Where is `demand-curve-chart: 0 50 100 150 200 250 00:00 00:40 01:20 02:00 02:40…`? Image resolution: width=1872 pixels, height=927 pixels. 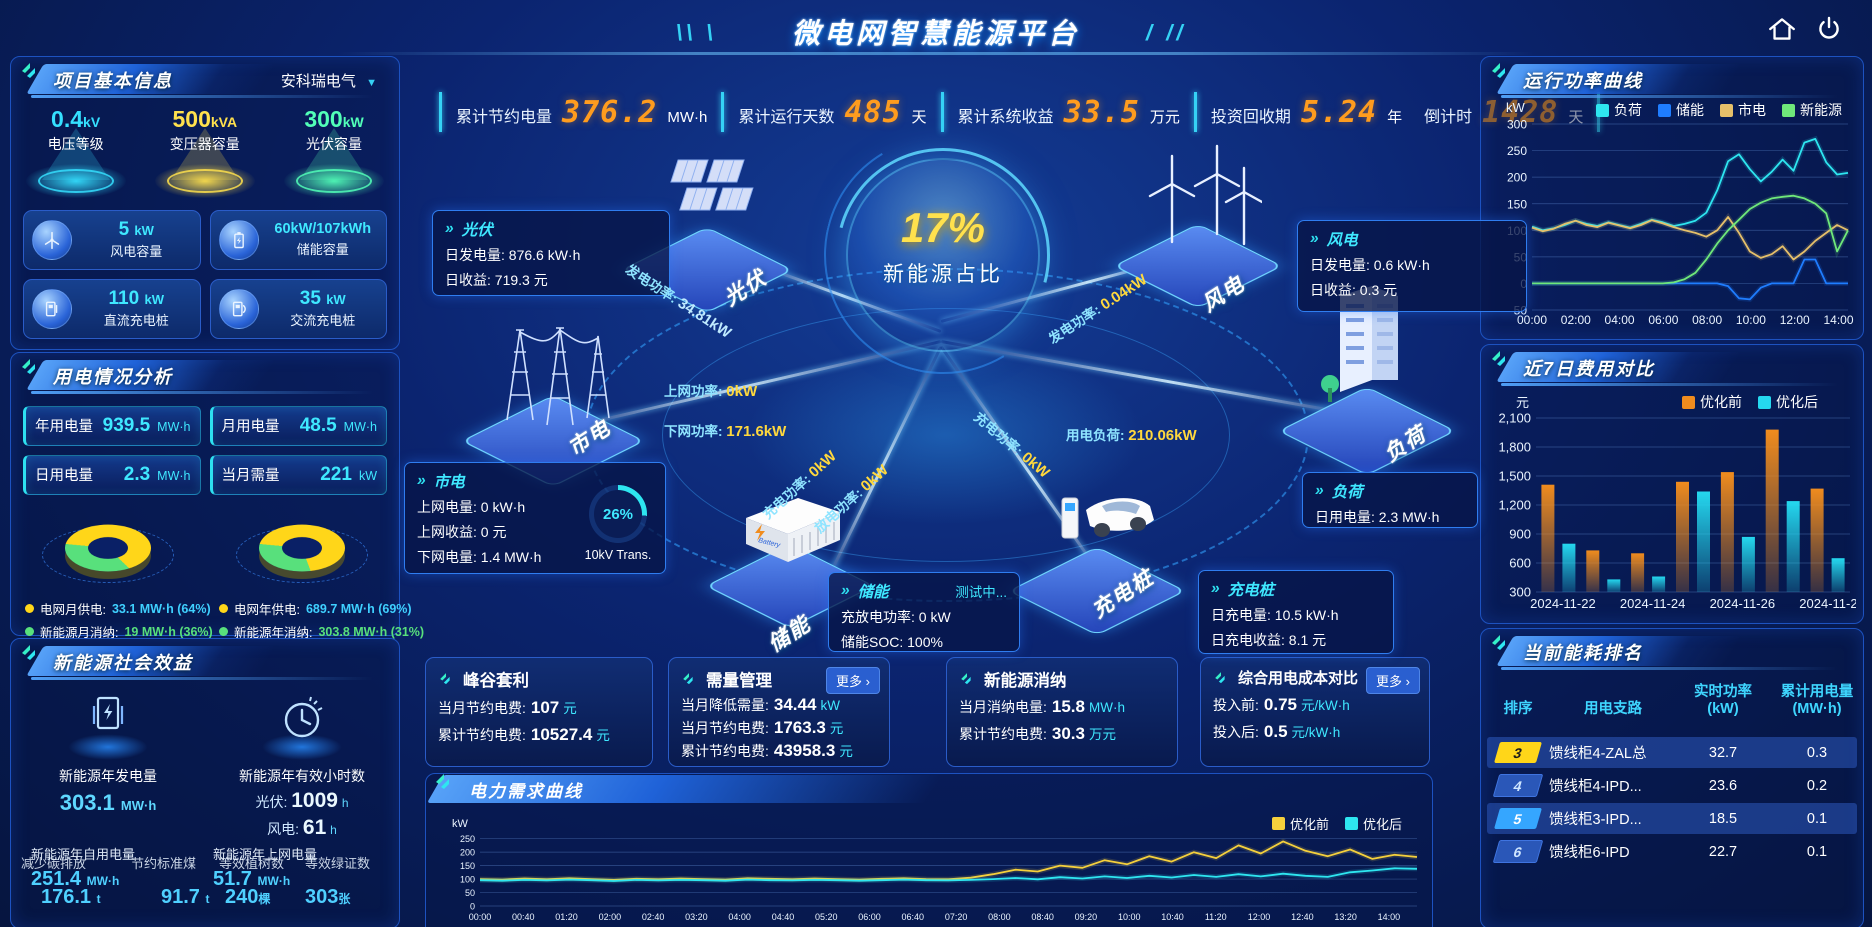 demand-curve-chart: 0 50 100 150 200 250 00:00 00:40 01:20 02:00 02:40… is located at coordinates (932, 876).